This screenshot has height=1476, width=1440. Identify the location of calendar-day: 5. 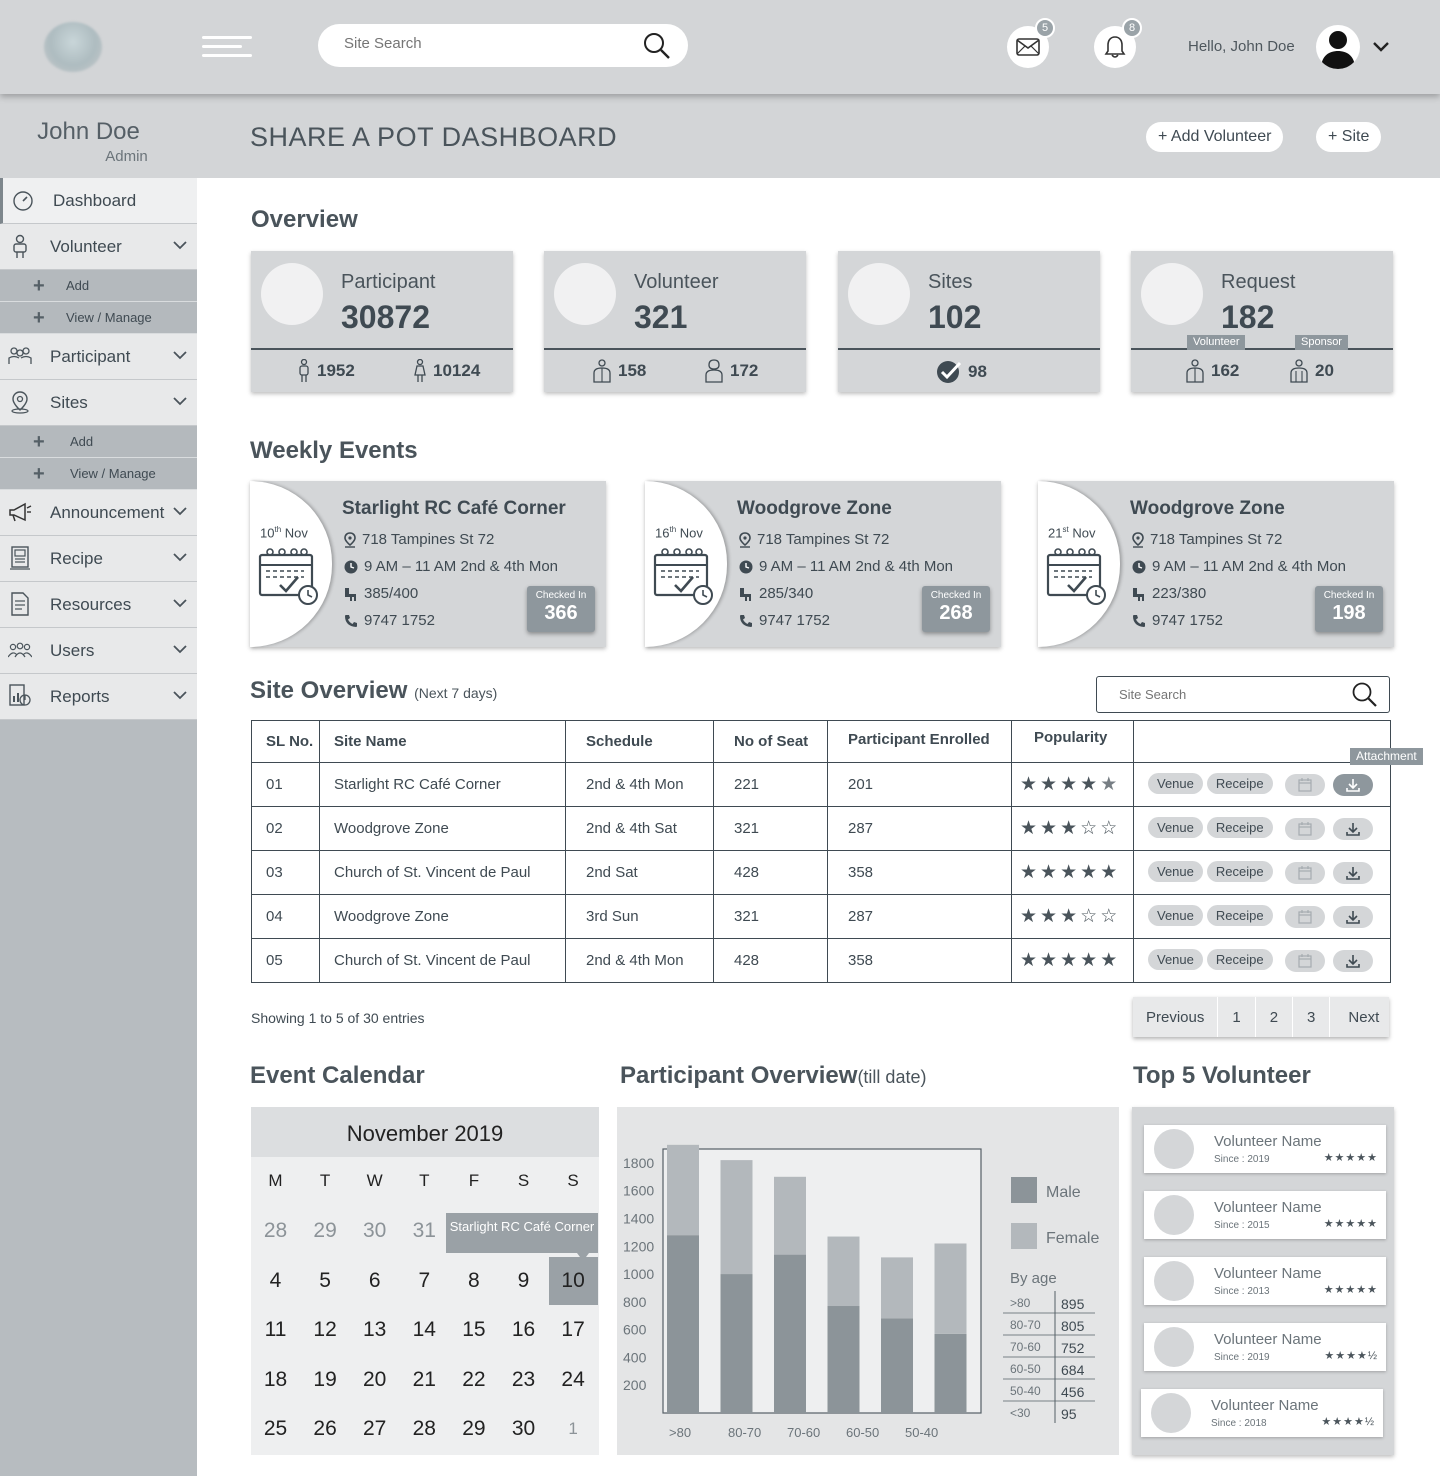
(325, 1280).